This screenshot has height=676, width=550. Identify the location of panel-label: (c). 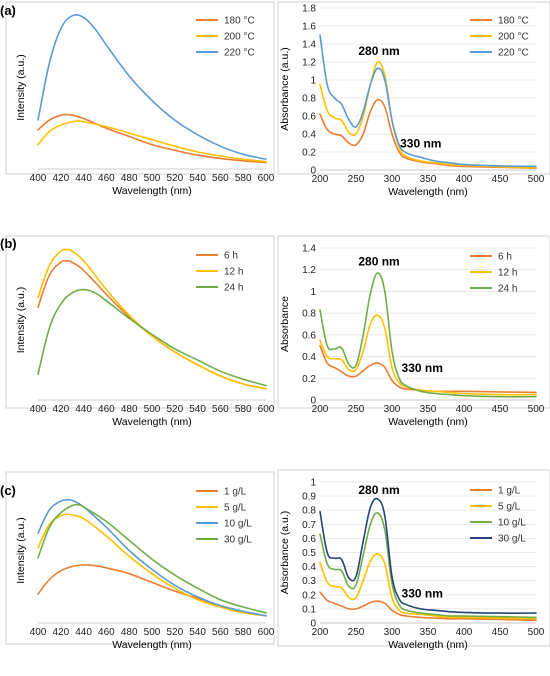
(8, 490).